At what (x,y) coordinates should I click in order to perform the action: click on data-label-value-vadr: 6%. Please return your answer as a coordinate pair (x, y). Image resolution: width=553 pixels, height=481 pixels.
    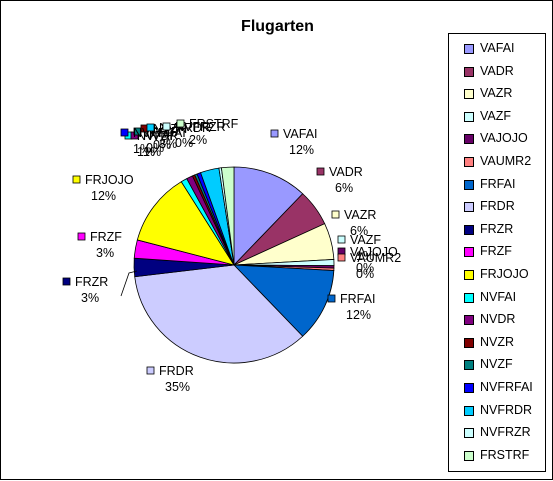
    Looking at the image, I should click on (344, 188).